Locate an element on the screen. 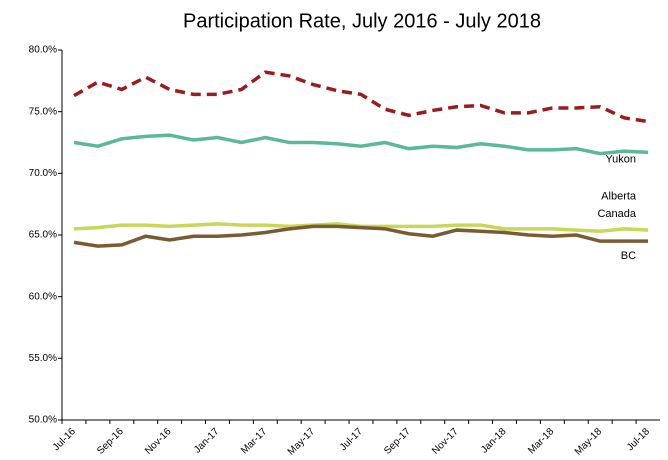 The width and height of the screenshot is (668, 460). x-tick-label: Jul-18 is located at coordinates (638, 439).